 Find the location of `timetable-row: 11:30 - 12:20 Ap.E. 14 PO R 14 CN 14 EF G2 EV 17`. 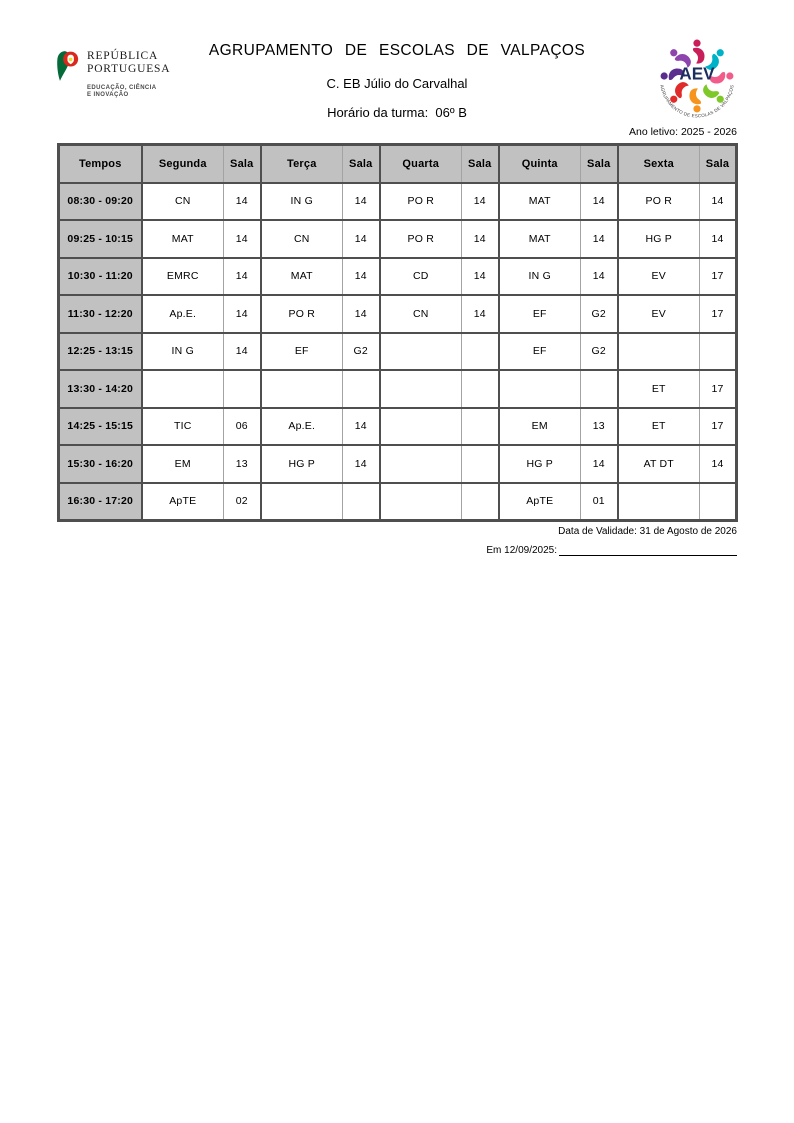

timetable-row: 11:30 - 12:20 Ap.E. 14 PO R 14 CN 14 EF G2 EV 17 is located at coordinates (397, 314).